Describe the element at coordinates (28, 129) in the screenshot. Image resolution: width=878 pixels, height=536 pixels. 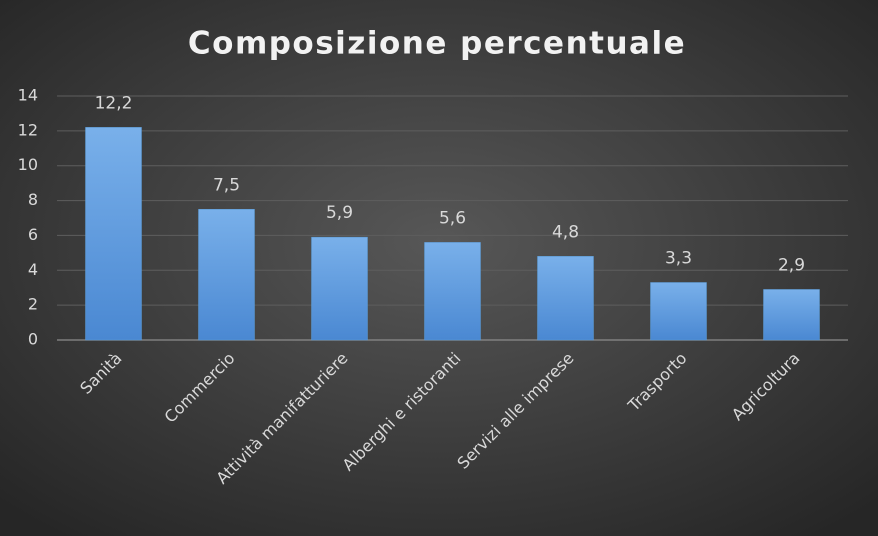
I see `y-tick-label: 12` at that location.